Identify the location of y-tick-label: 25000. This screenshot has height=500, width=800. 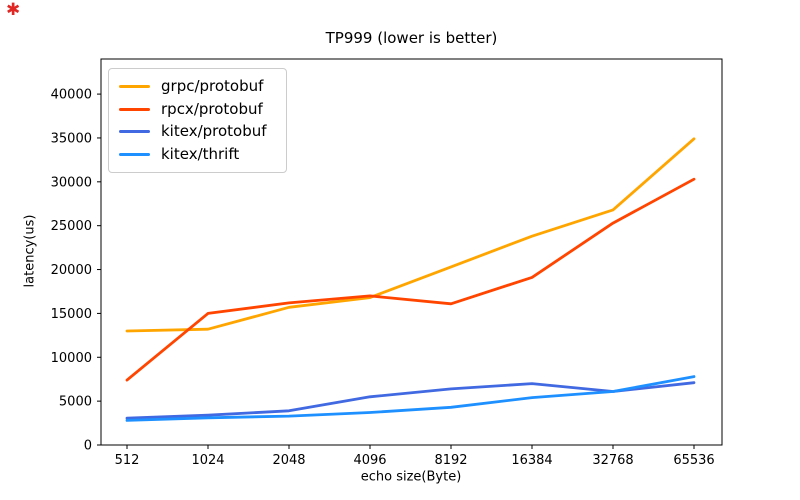
(71, 226).